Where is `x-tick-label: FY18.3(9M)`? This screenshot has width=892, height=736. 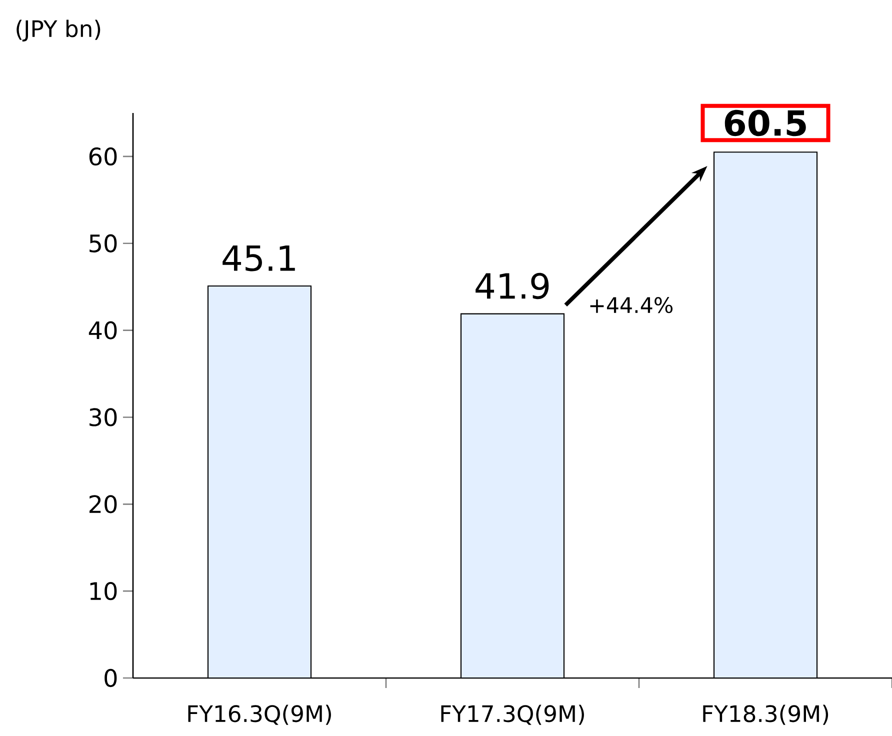
x-tick-label: FY18.3(9M) is located at coordinates (765, 714).